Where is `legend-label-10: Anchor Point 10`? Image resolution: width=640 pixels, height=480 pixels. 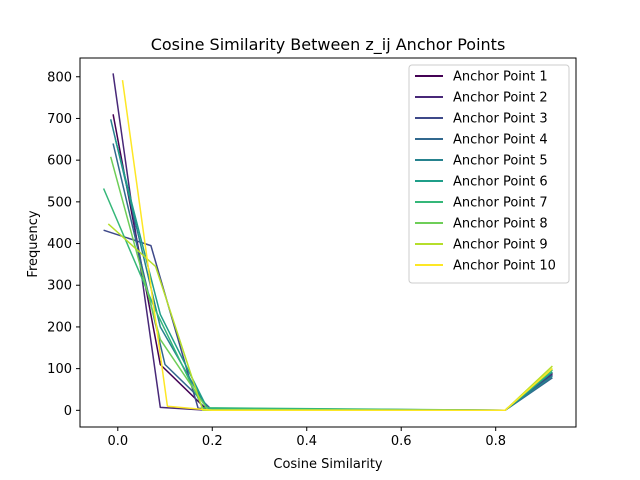
legend-label-10: Anchor Point 10 is located at coordinates (504, 266).